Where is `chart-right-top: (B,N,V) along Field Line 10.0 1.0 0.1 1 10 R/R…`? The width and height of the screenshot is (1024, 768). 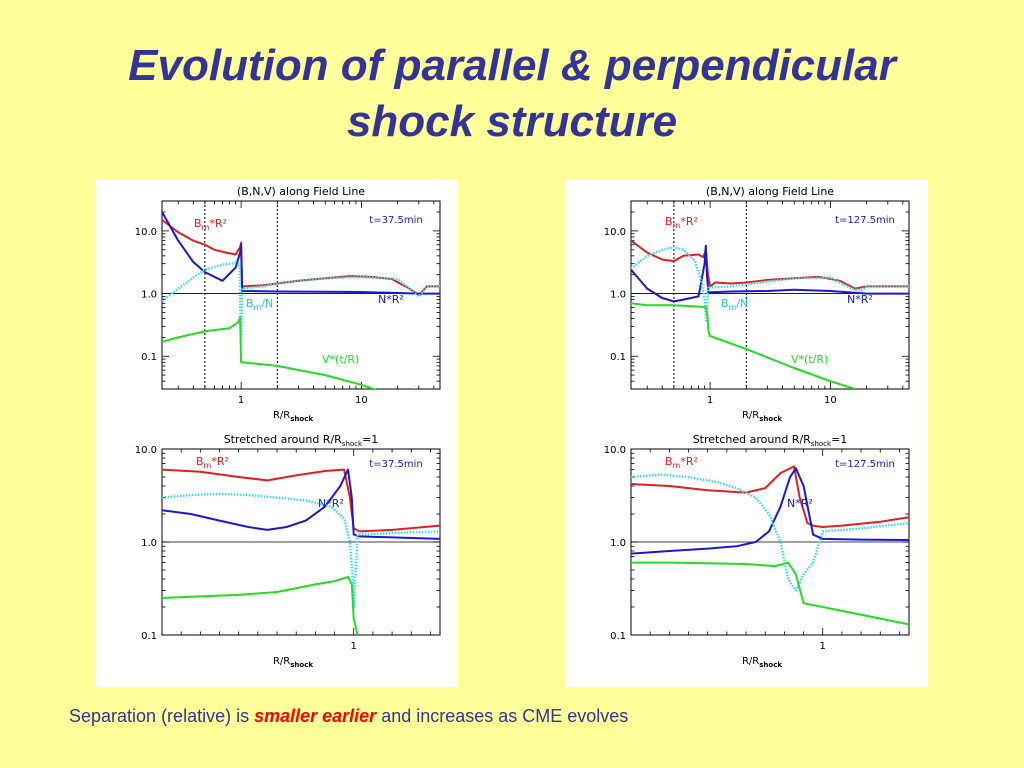
chart-right-top: (B,N,V) along Field Line 10.0 1.0 0.1 1 10 R/R… is located at coordinates (757, 304).